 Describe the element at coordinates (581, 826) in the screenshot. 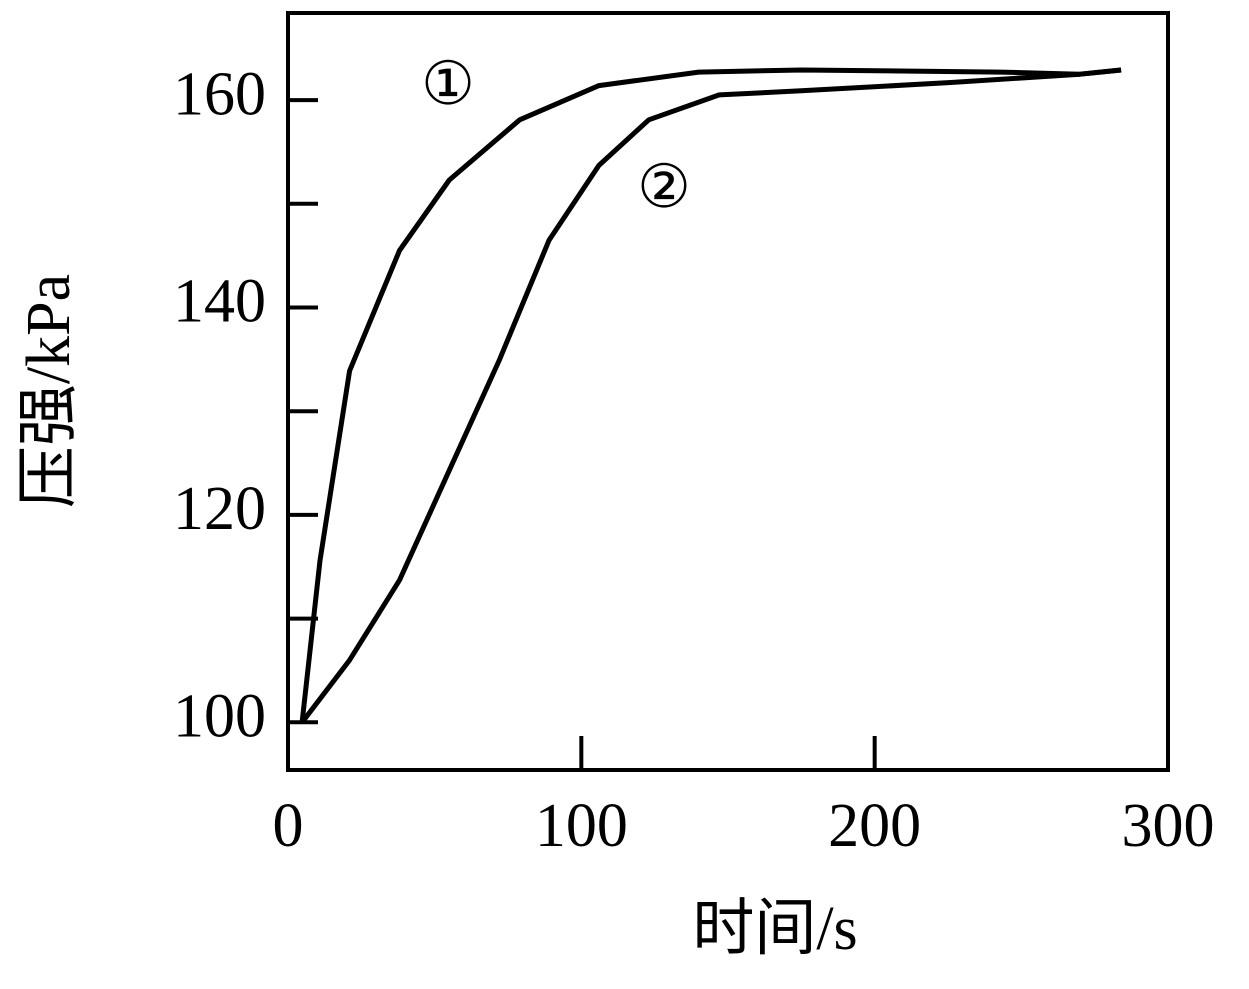

I see `x-tick-label: 100` at that location.